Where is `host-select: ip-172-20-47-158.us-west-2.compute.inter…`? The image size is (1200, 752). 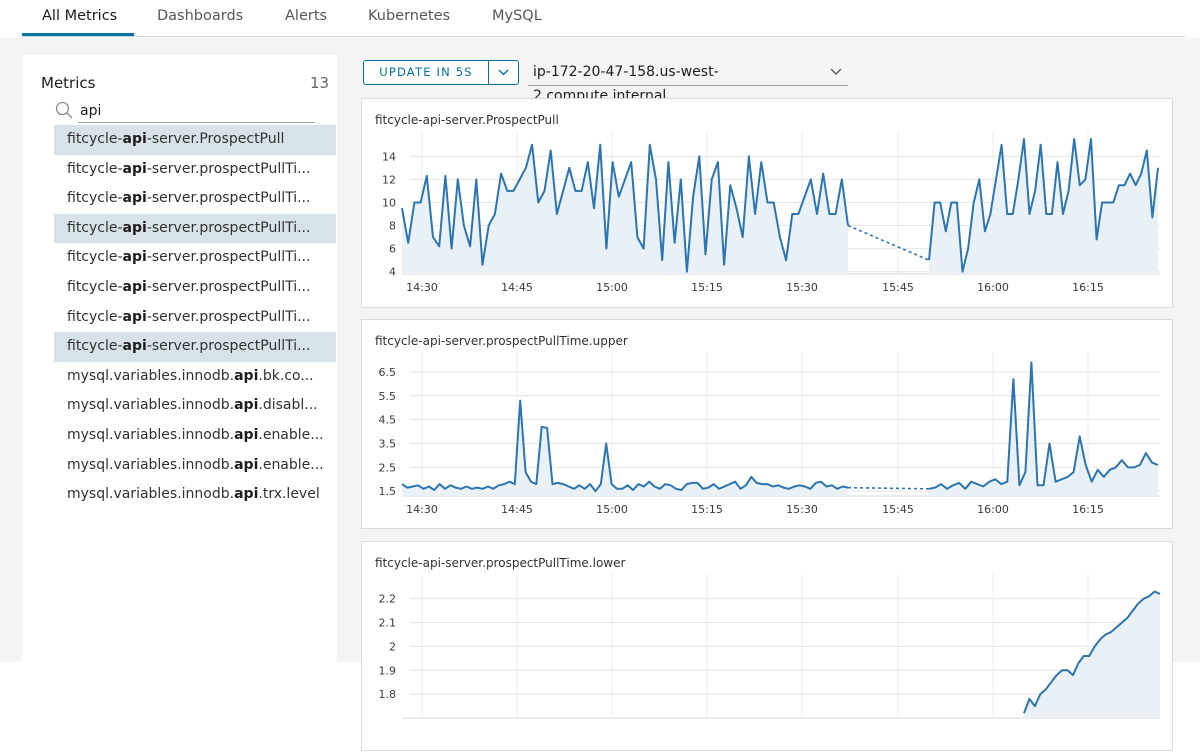
host-select: ip-172-20-47-158.us-west-2.compute.inter… is located at coordinates (688, 82).